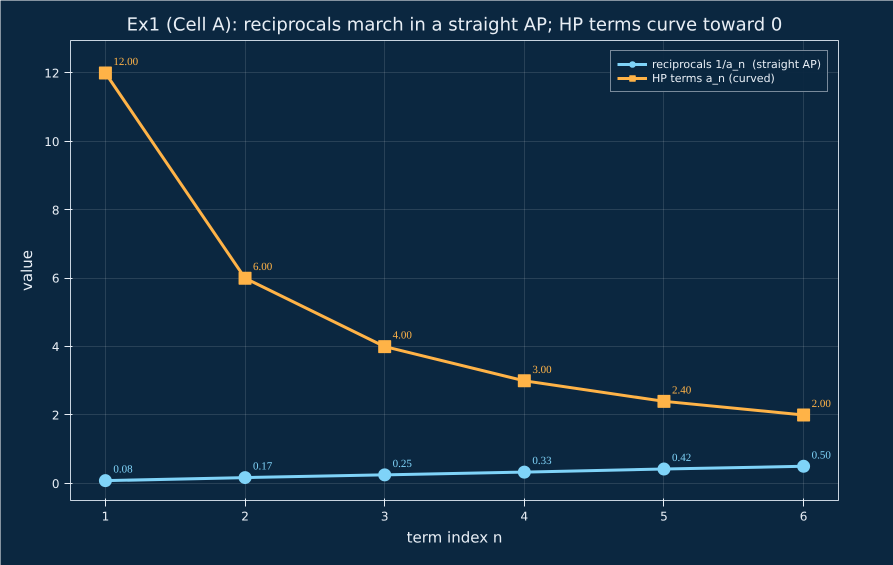 The width and height of the screenshot is (893, 565). Describe the element at coordinates (384, 517) in the screenshot. I see `x-tick-label: 3` at that location.